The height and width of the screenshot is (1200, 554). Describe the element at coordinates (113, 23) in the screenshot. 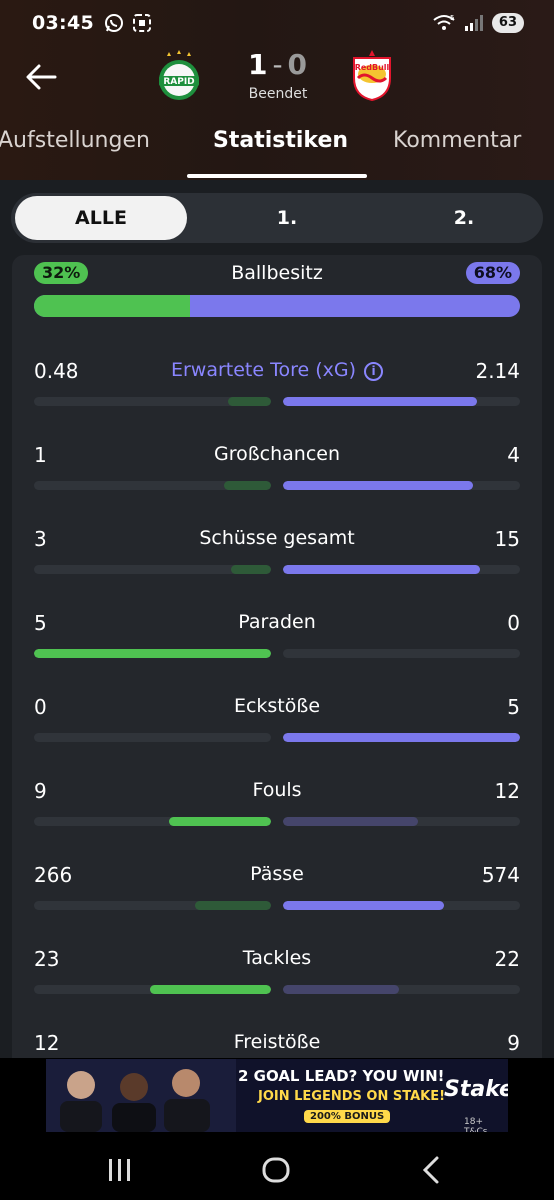

I see `whatsapp-icon` at that location.